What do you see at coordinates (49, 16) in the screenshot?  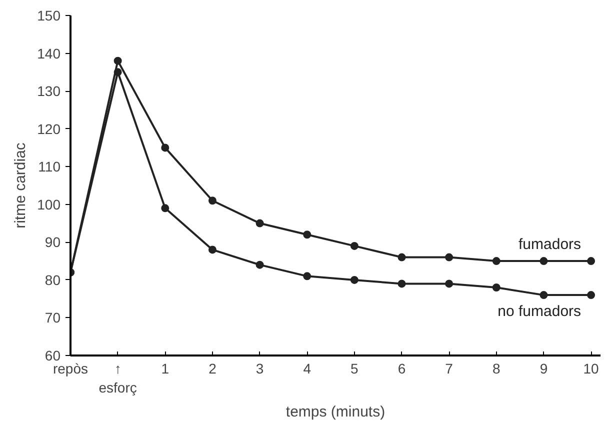 I see `y-tick-label: 150` at bounding box center [49, 16].